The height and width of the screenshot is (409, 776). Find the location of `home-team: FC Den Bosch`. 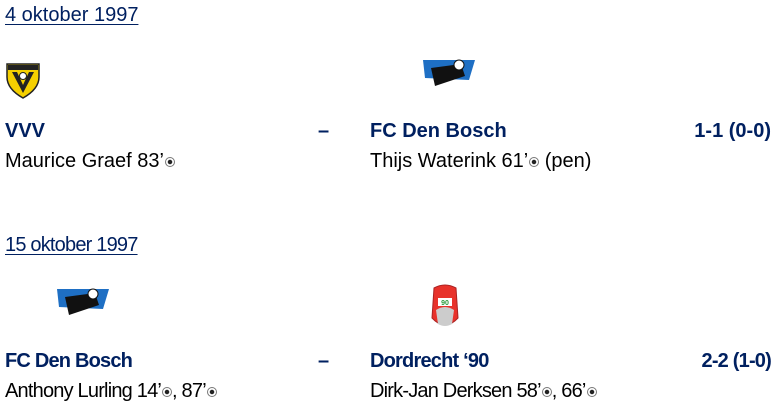

home-team: FC Den Bosch is located at coordinates (69, 361).